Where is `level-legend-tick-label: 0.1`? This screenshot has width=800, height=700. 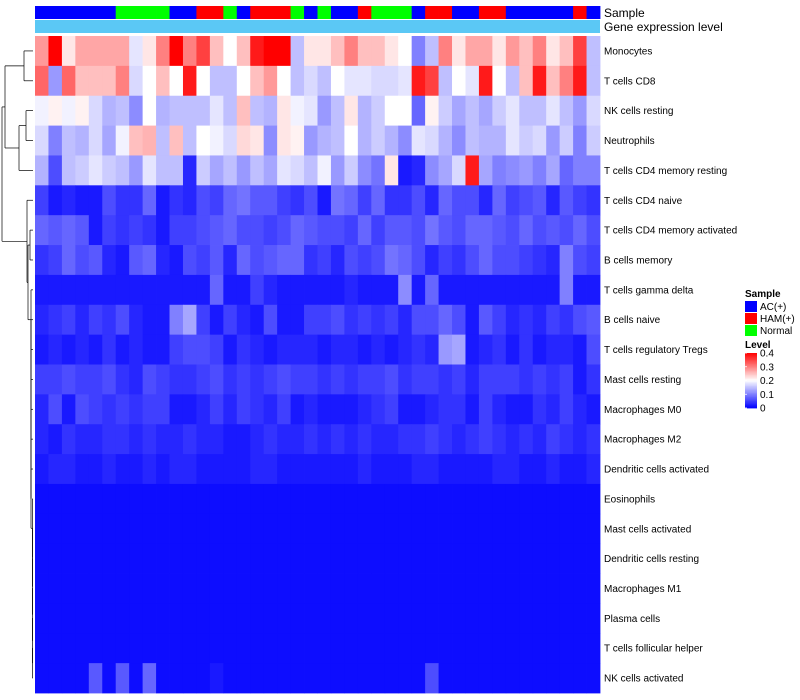 level-legend-tick-label: 0.1 is located at coordinates (767, 395).